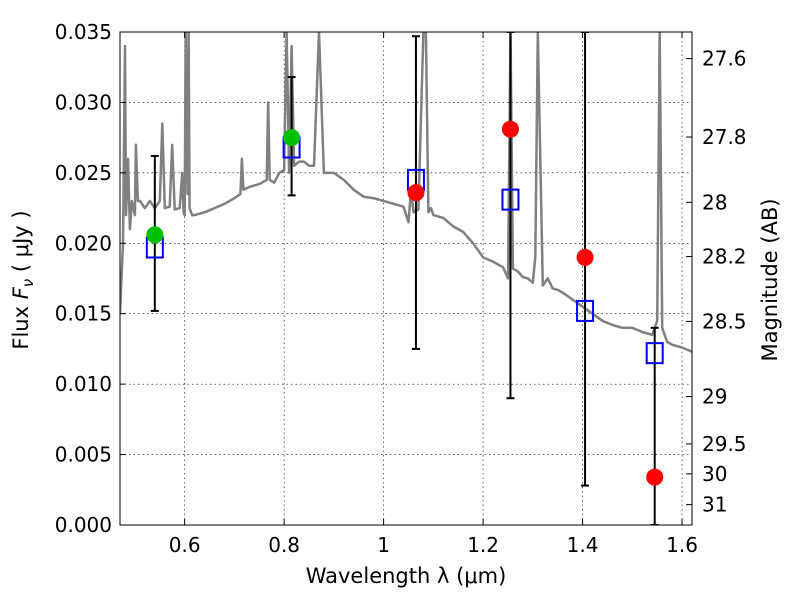 Image resolution: width=800 pixels, height=600 pixels. What do you see at coordinates (23, 279) in the screenshot?
I see `y-axis-label: Flux Fν ( μJy )` at bounding box center [23, 279].